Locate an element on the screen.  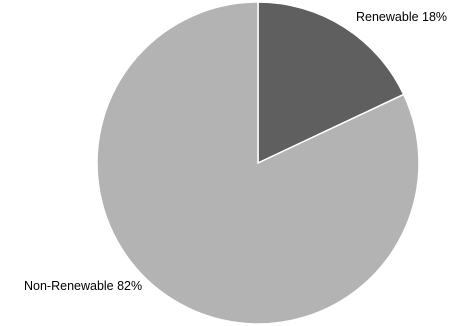
slice-label-non-renewable: Non-Renewable 82% is located at coordinates (83, 286).